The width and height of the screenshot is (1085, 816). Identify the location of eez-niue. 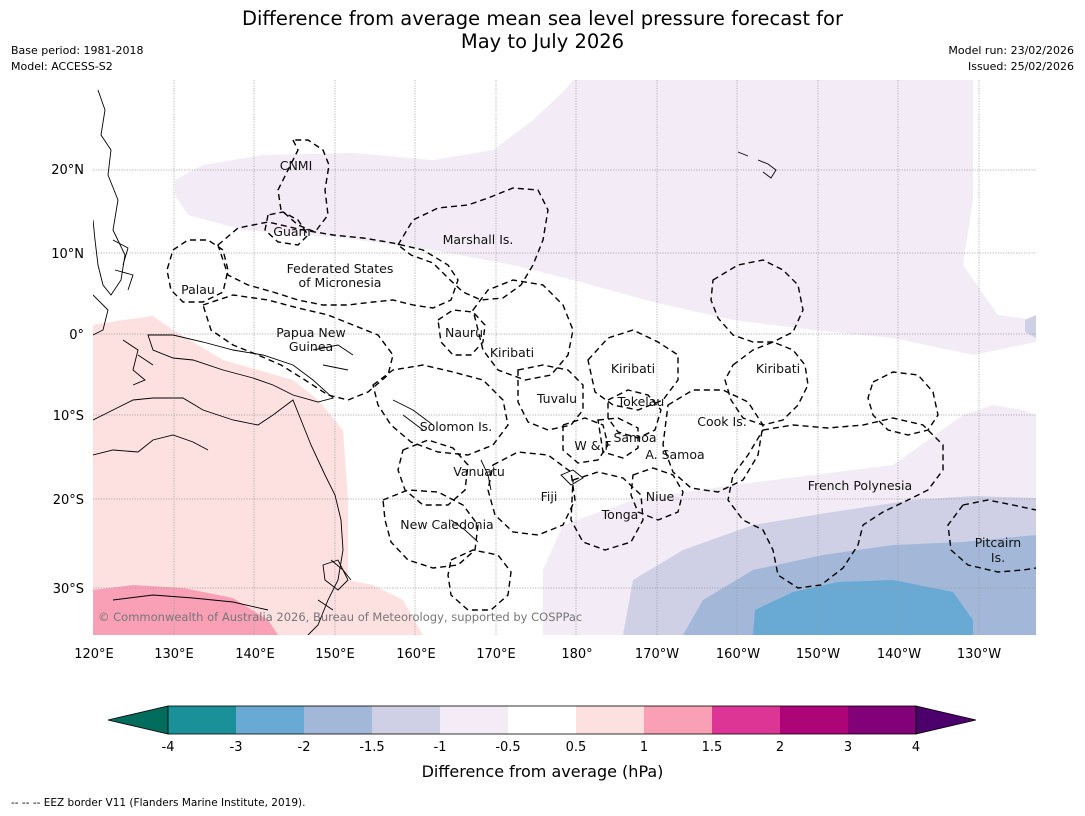
(657, 494).